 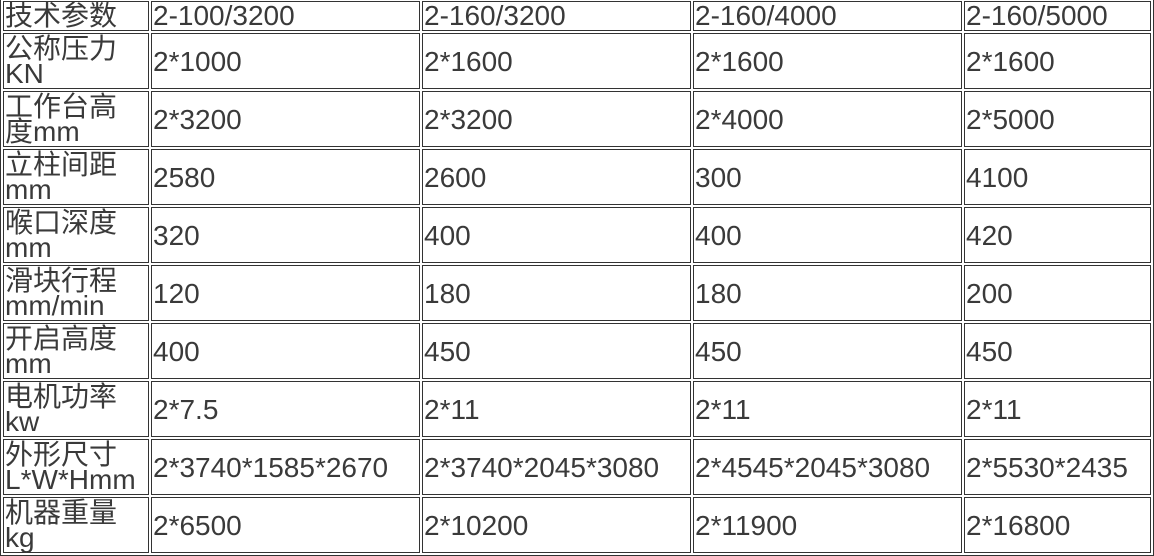 What do you see at coordinates (285, 525) in the screenshot?
I see `value-cell: 2*6500` at bounding box center [285, 525].